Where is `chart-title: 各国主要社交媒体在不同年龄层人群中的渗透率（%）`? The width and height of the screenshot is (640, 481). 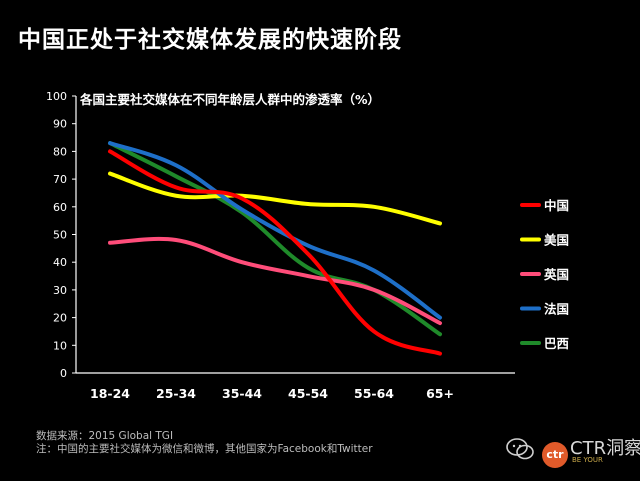 chart-title: 各国主要社交媒体在不同年龄层人群中的渗透率（%） is located at coordinates (229, 99).